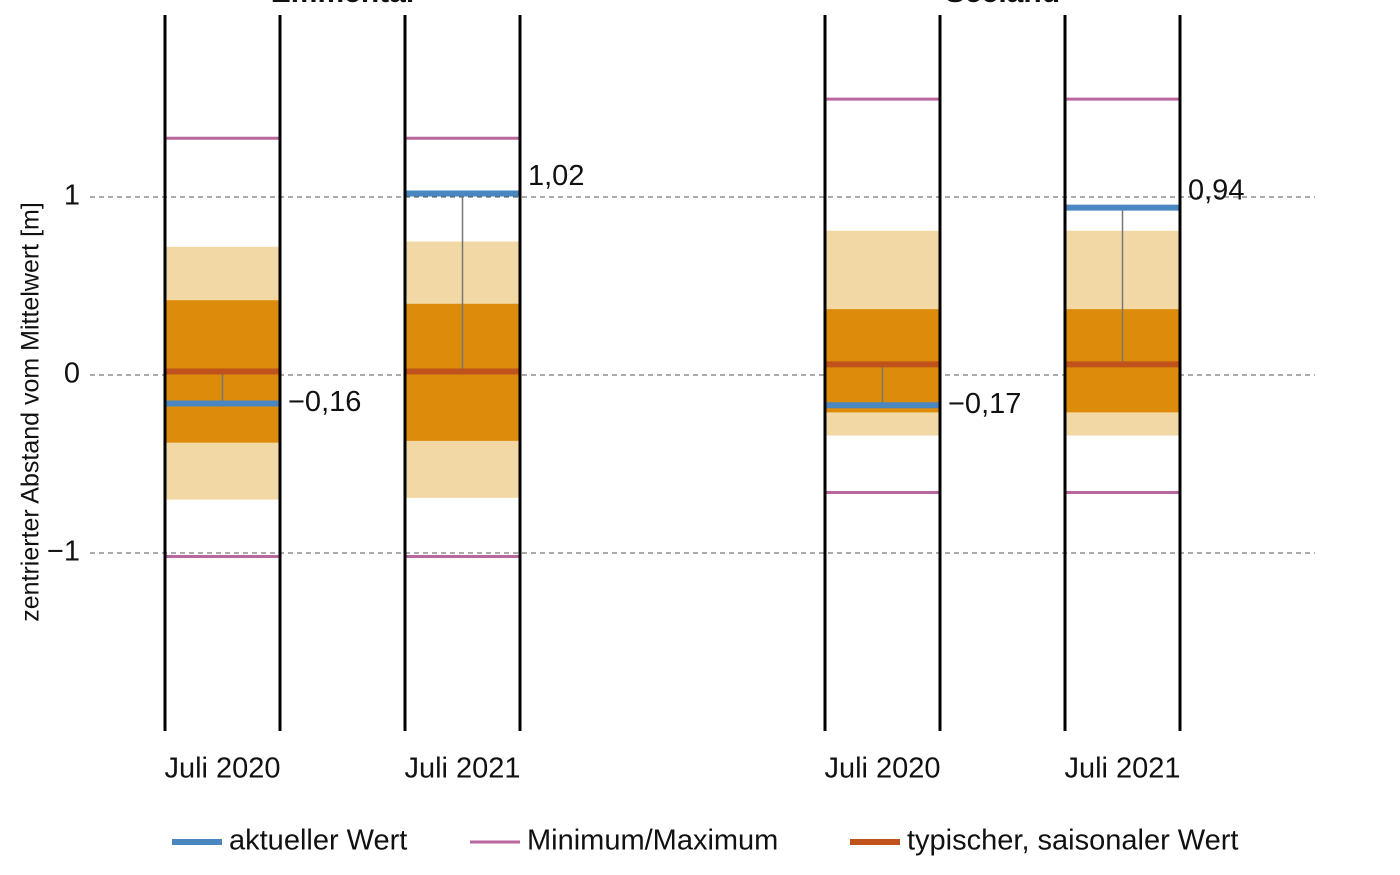  Describe the element at coordinates (324, 402) in the screenshot. I see `value-label: −0,16` at that location.